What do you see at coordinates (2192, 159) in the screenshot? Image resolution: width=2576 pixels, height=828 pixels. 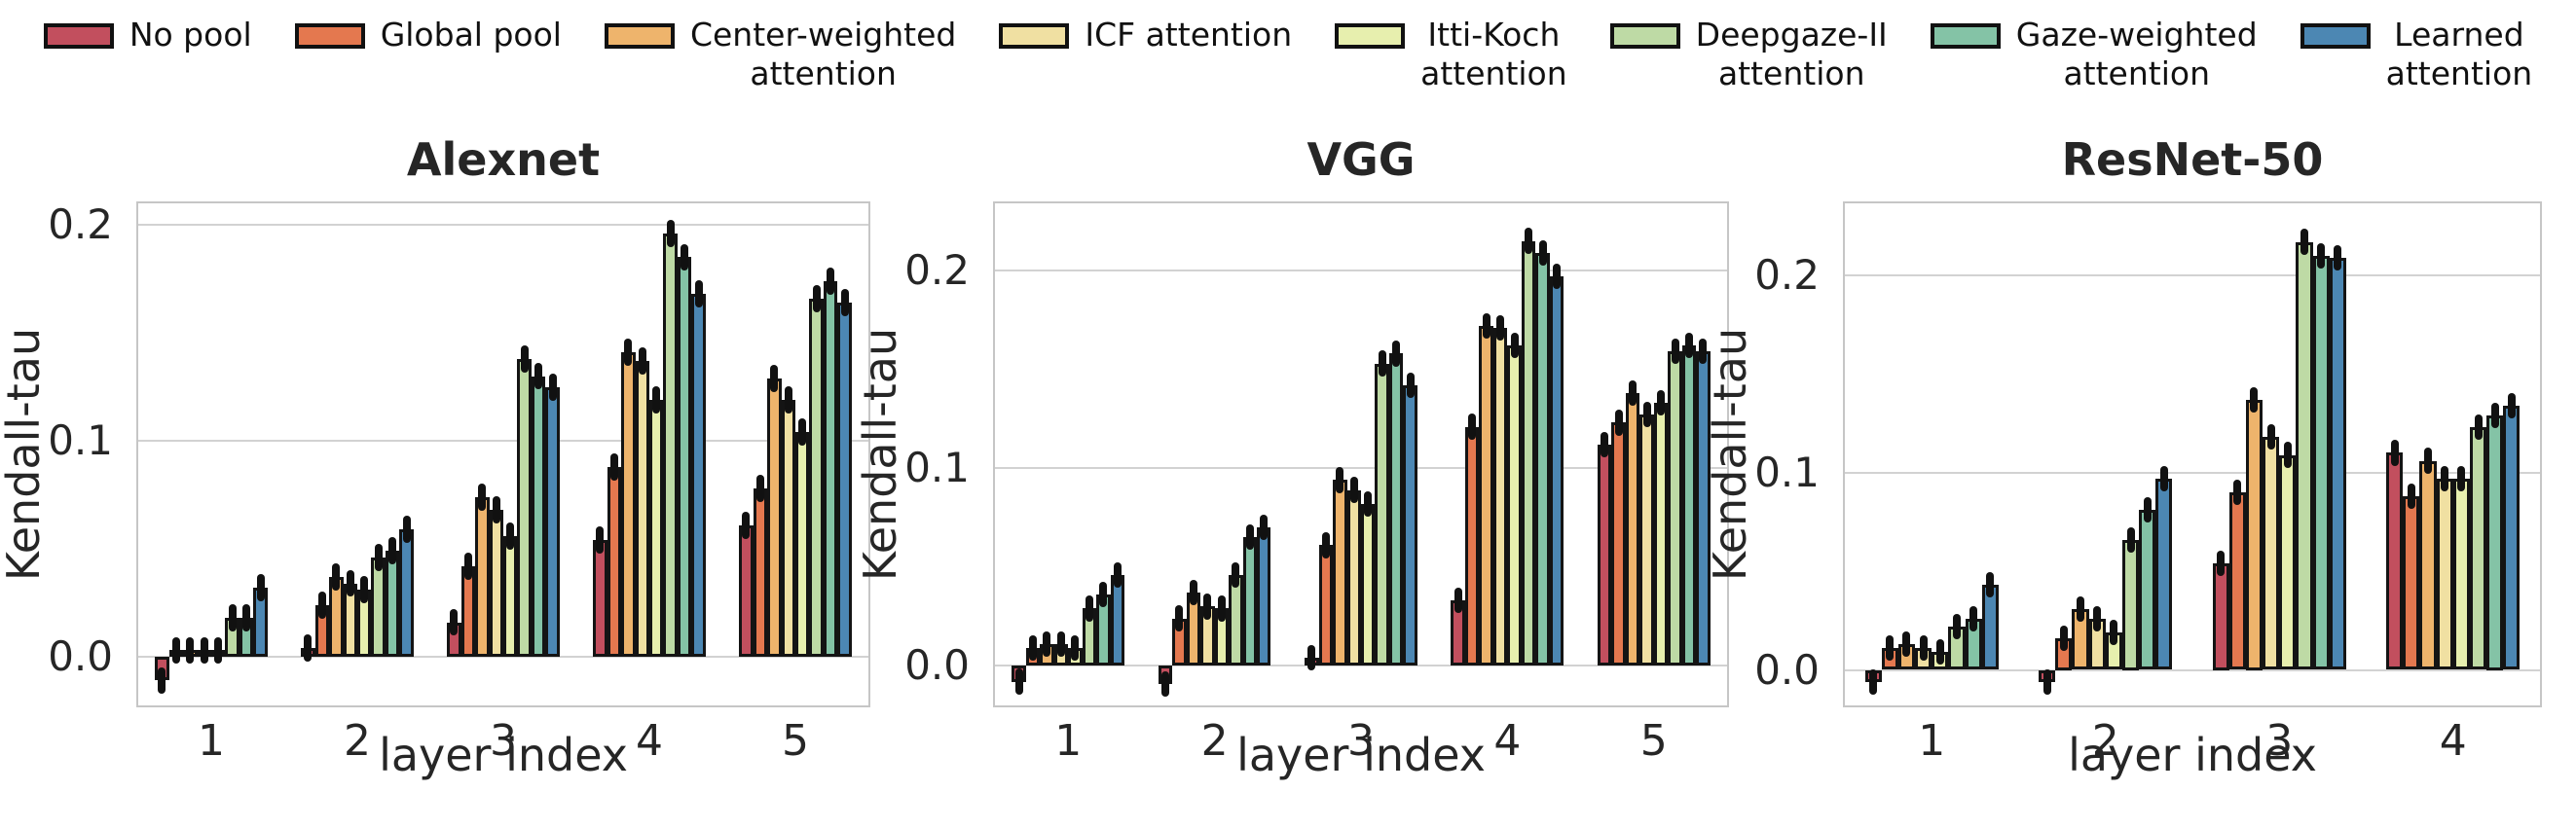 I see `chart-title: ResNet-50` at bounding box center [2192, 159].